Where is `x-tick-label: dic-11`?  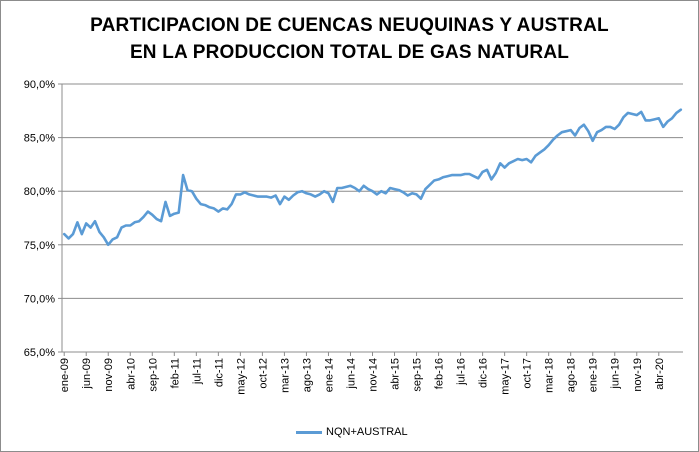
x-tick-label: dic-11 is located at coordinates (219, 372).